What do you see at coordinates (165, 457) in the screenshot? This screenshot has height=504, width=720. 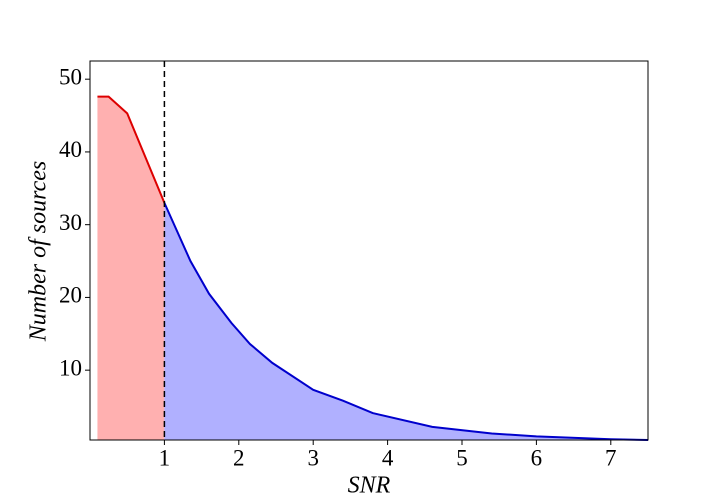 I see `x-tick-label: 1` at bounding box center [165, 457].